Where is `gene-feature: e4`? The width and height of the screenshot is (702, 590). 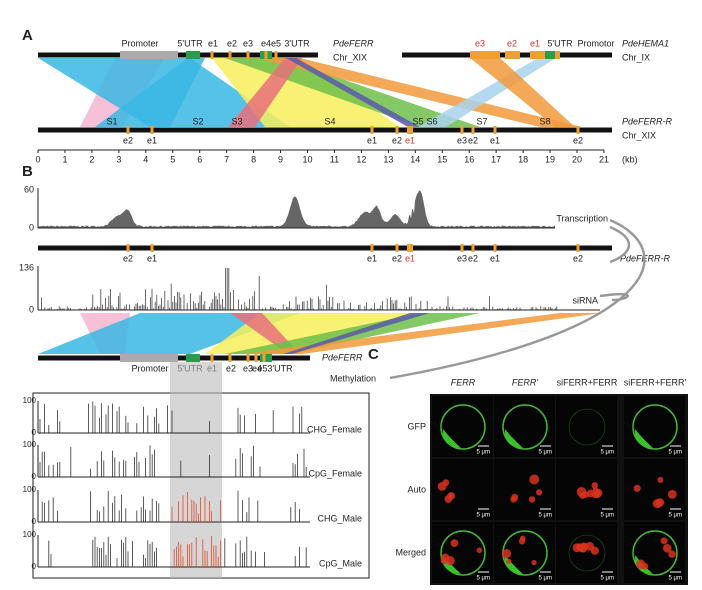
gene-feature: e4 is located at coordinates (266, 43).